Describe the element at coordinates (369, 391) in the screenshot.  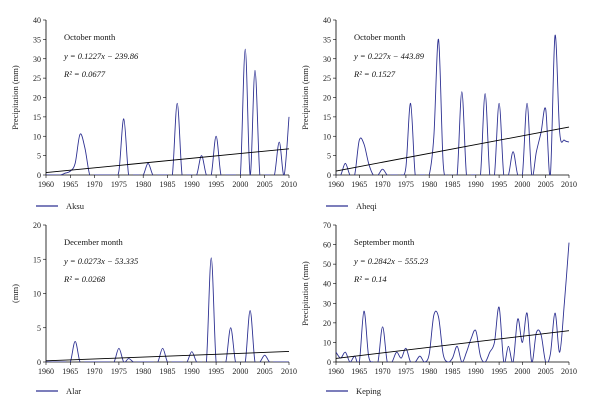
I see `legend-label: Keping` at that location.